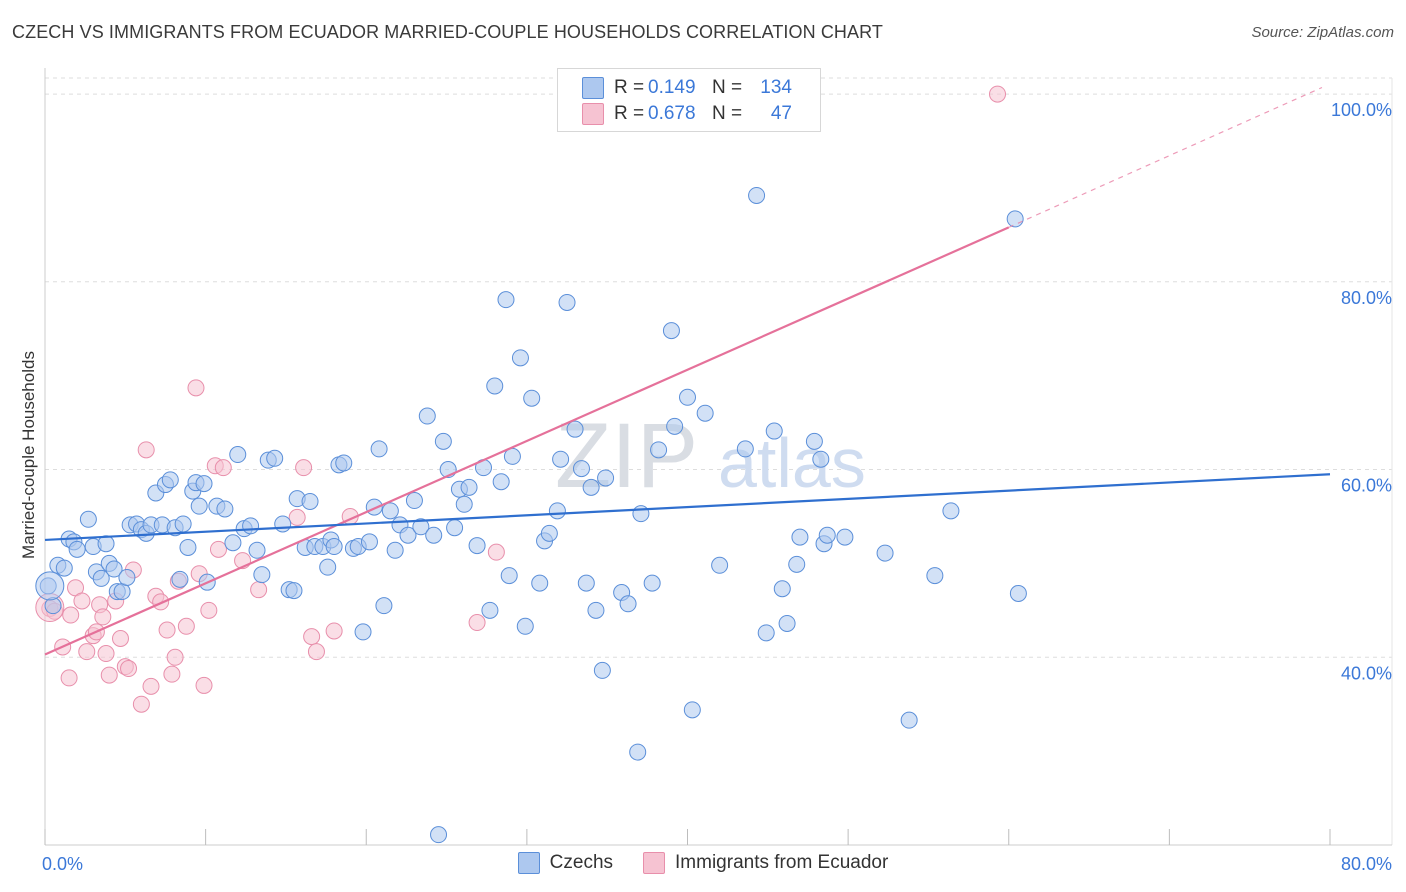  What do you see at coordinates (1322, 32) in the screenshot?
I see `source-label: Source: ZipAtlas.com` at bounding box center [1322, 32].